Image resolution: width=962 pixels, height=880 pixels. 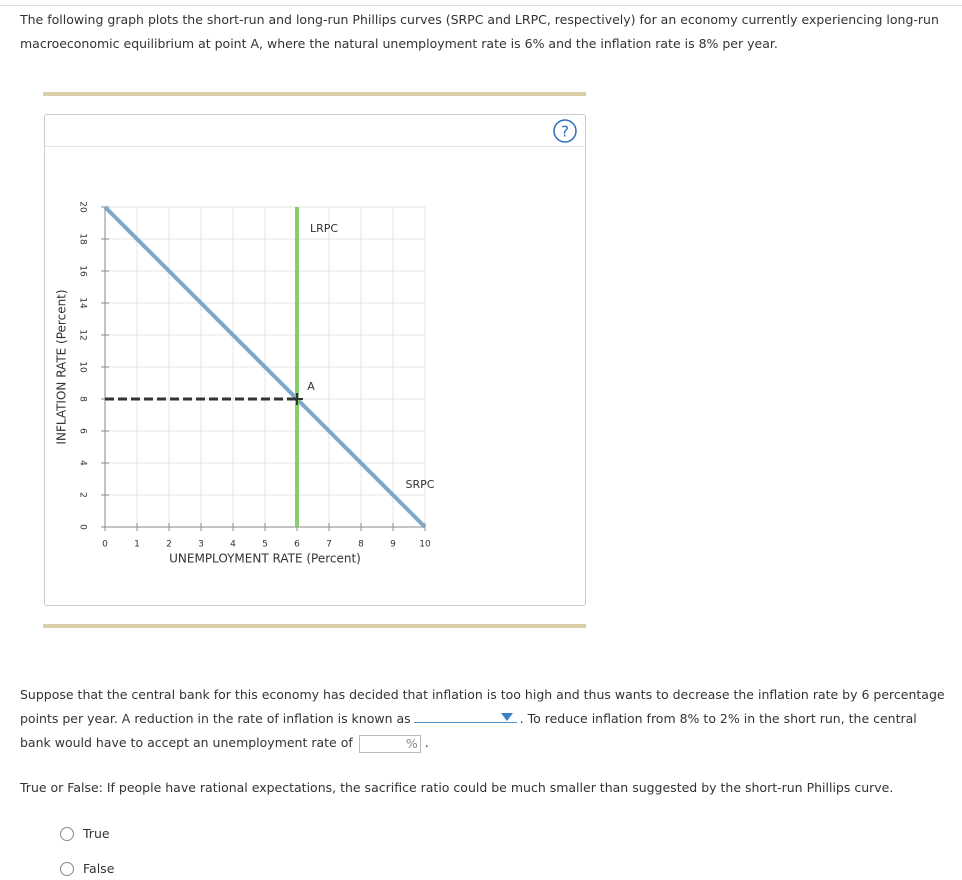 What do you see at coordinates (265, 367) in the screenshot?
I see `curve` at bounding box center [265, 367].